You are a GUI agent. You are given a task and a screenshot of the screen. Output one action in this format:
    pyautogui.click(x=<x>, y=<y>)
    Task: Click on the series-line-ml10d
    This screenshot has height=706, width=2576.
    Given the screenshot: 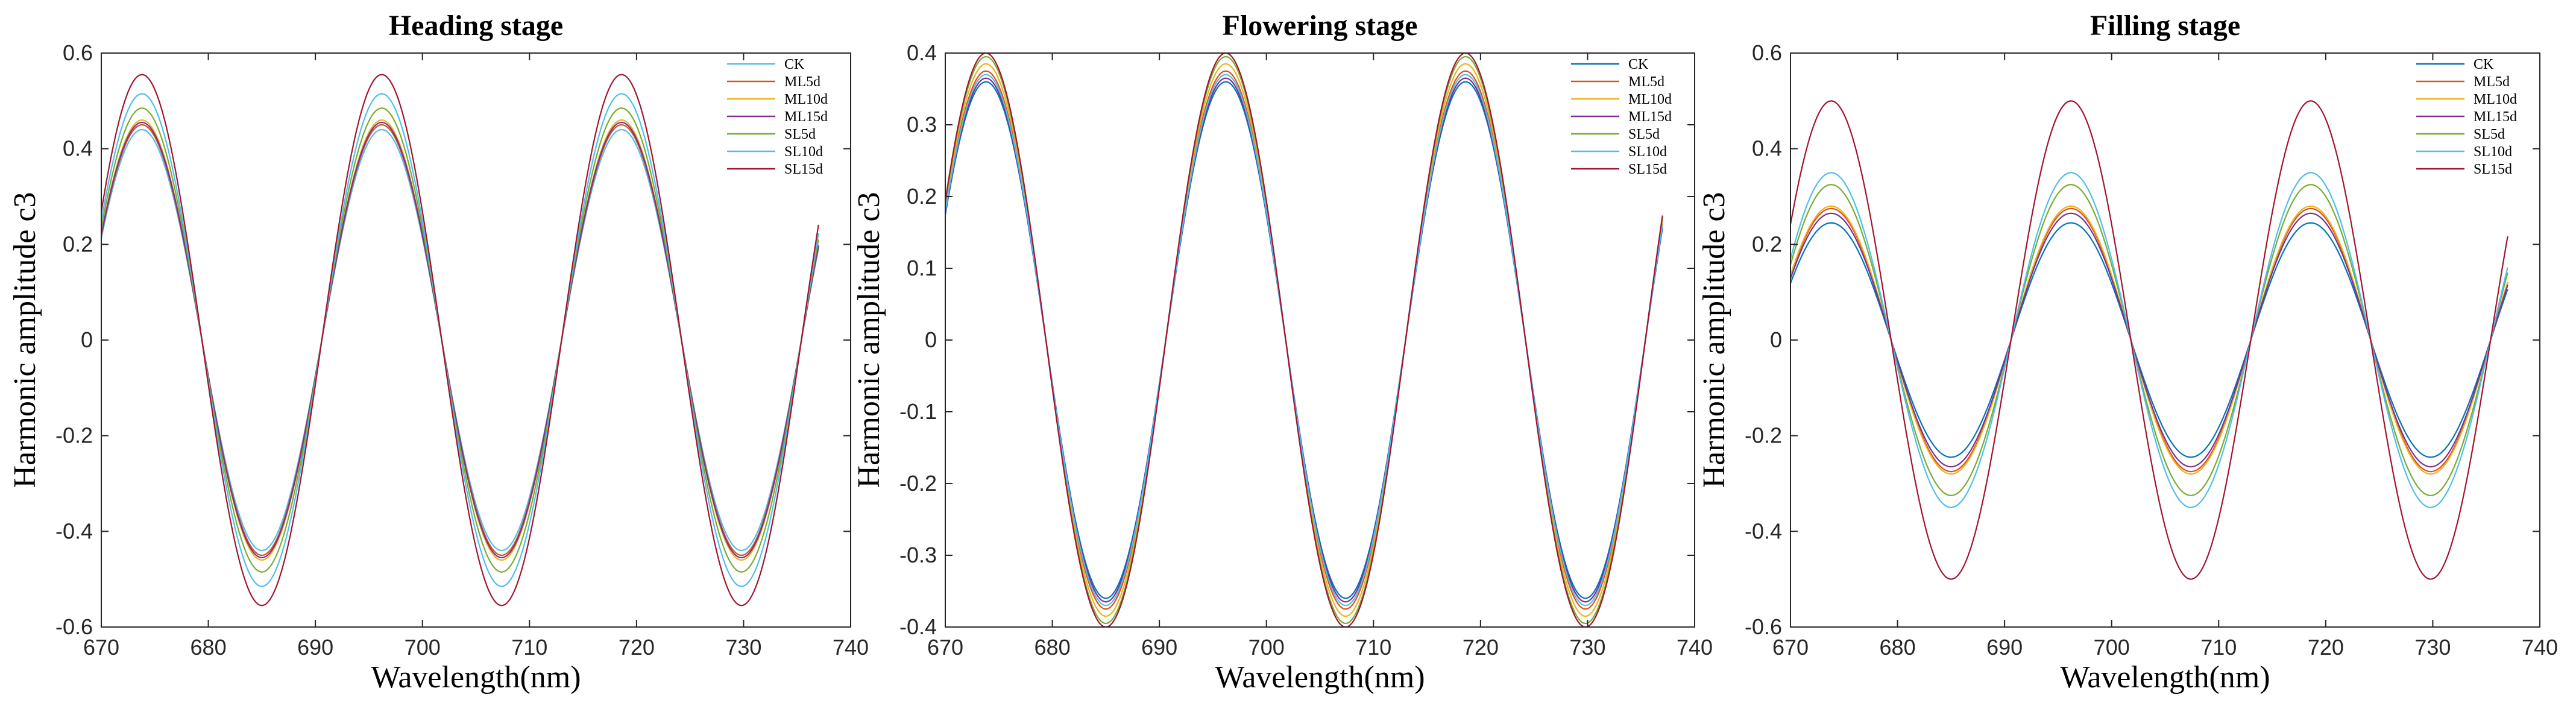 What is the action you would take?
    pyautogui.click(x=2148, y=340)
    